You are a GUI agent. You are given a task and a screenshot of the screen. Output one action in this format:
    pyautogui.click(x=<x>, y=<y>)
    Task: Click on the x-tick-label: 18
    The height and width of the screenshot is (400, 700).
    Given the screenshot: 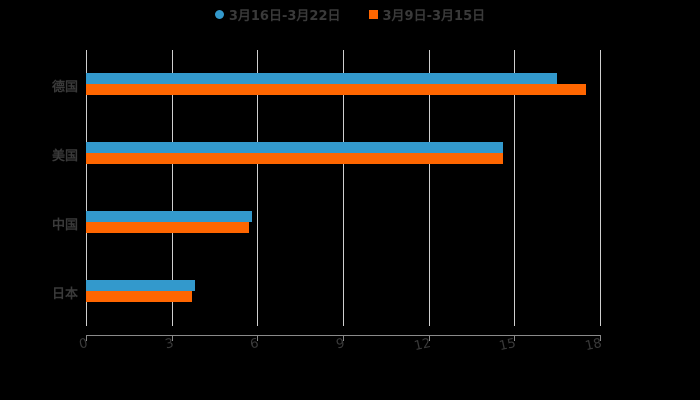 What is the action you would take?
    pyautogui.click(x=593, y=345)
    